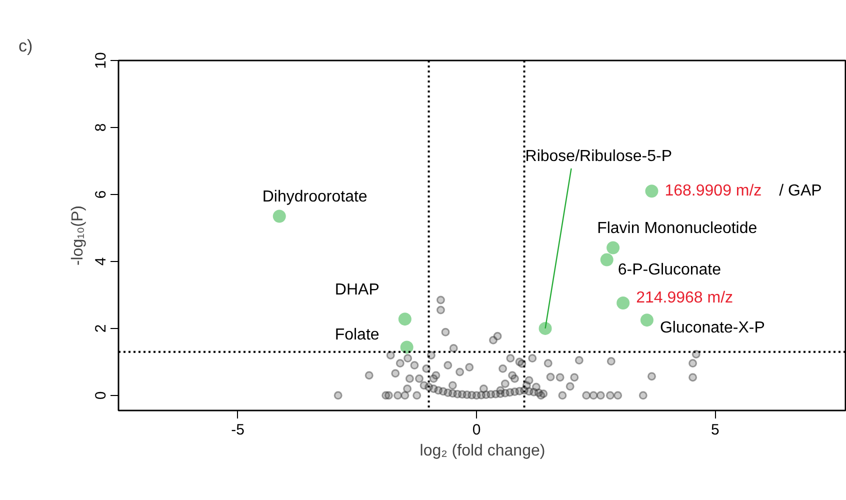  What do you see at coordinates (101, 60) in the screenshot?
I see `y-tick-label: 10` at bounding box center [101, 60].